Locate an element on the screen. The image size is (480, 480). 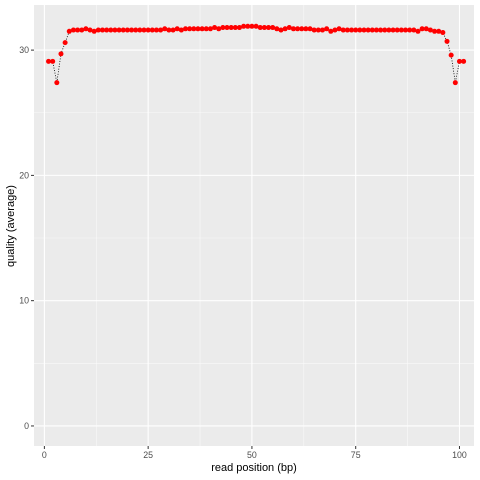
x-tick-label: 100 is located at coordinates (459, 455).